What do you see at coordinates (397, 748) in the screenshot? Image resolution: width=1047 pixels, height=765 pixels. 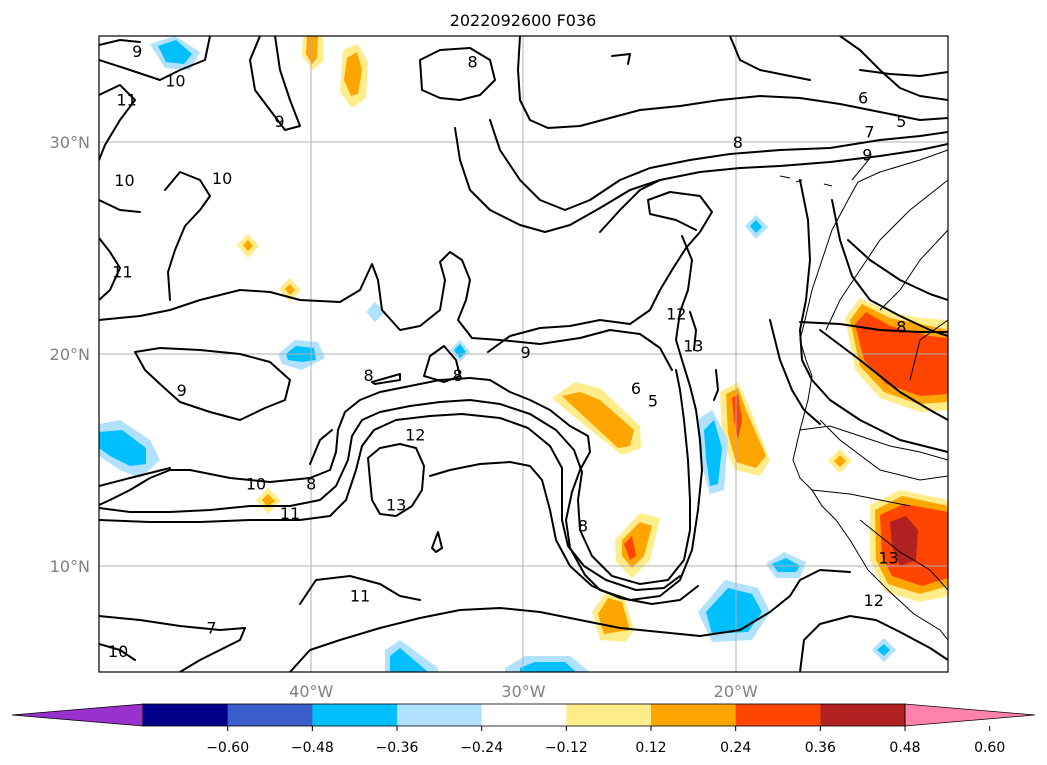 I see `colorbar-tick-label: −0.36` at bounding box center [397, 748].